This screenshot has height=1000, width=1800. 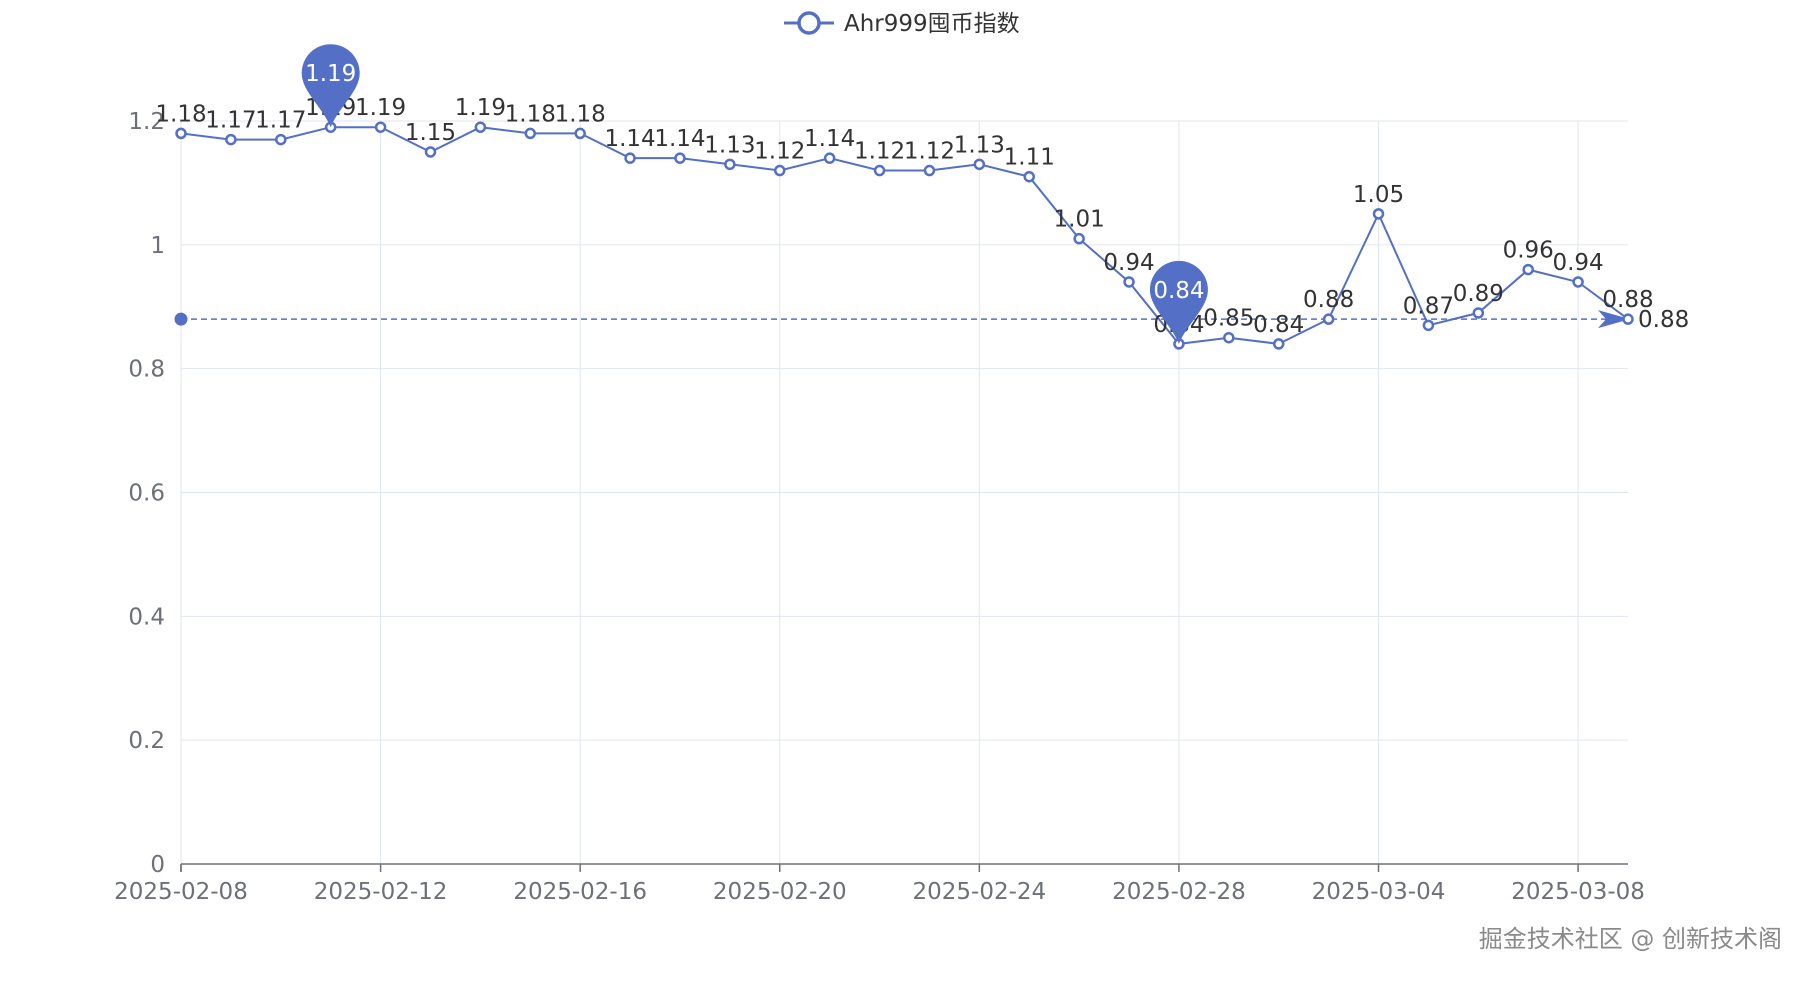 I want to click on legend-label: Ahr999囤币指数, so click(x=932, y=24).